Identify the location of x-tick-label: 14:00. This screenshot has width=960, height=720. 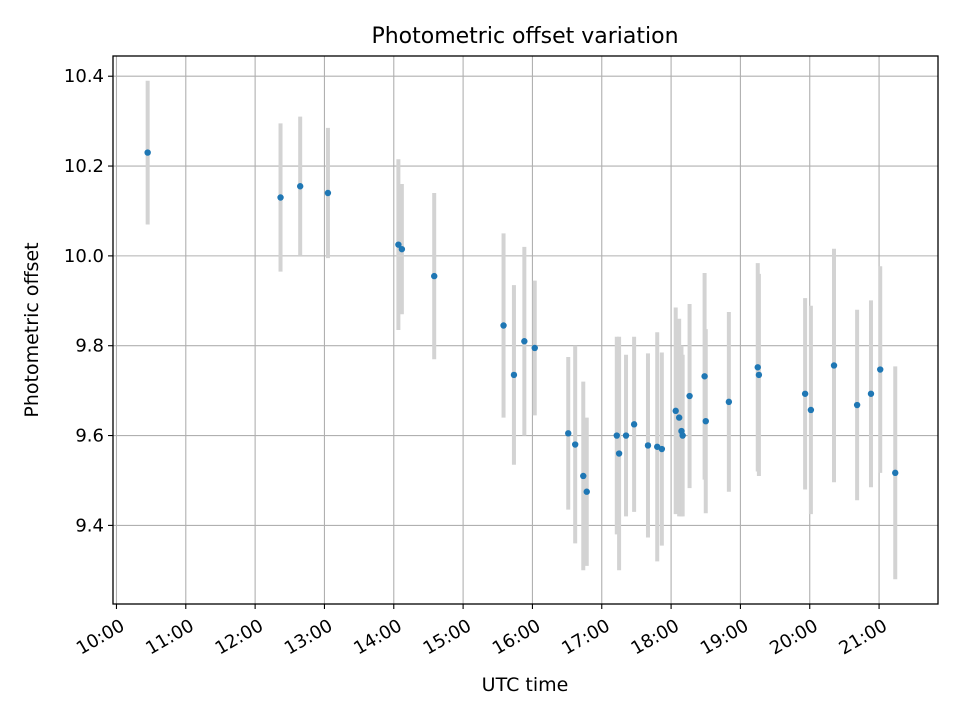
(377, 637).